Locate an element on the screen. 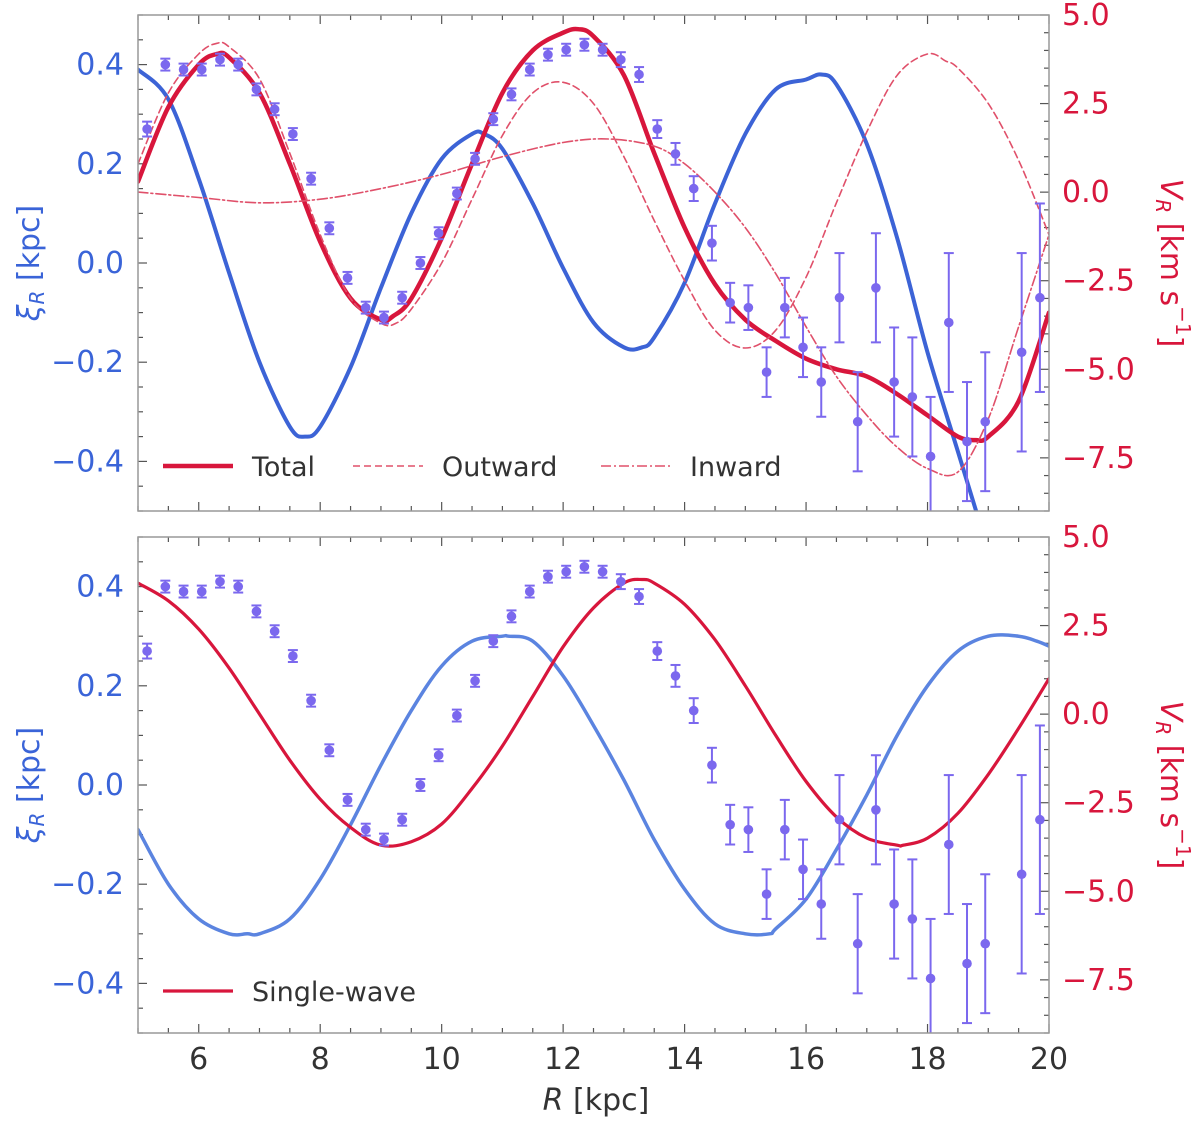 The height and width of the screenshot is (1121, 1200). bottom-ylabel-left: ξR [kpc] is located at coordinates (30, 786).